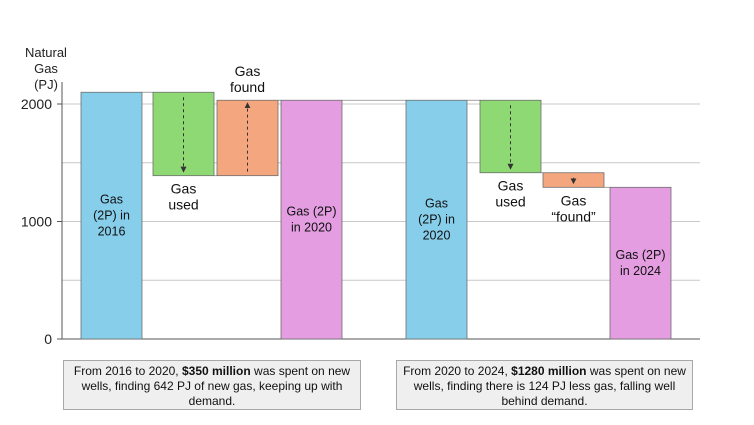 The image size is (754, 425). I want to click on bar-label-4: in 2020, so click(311, 228).